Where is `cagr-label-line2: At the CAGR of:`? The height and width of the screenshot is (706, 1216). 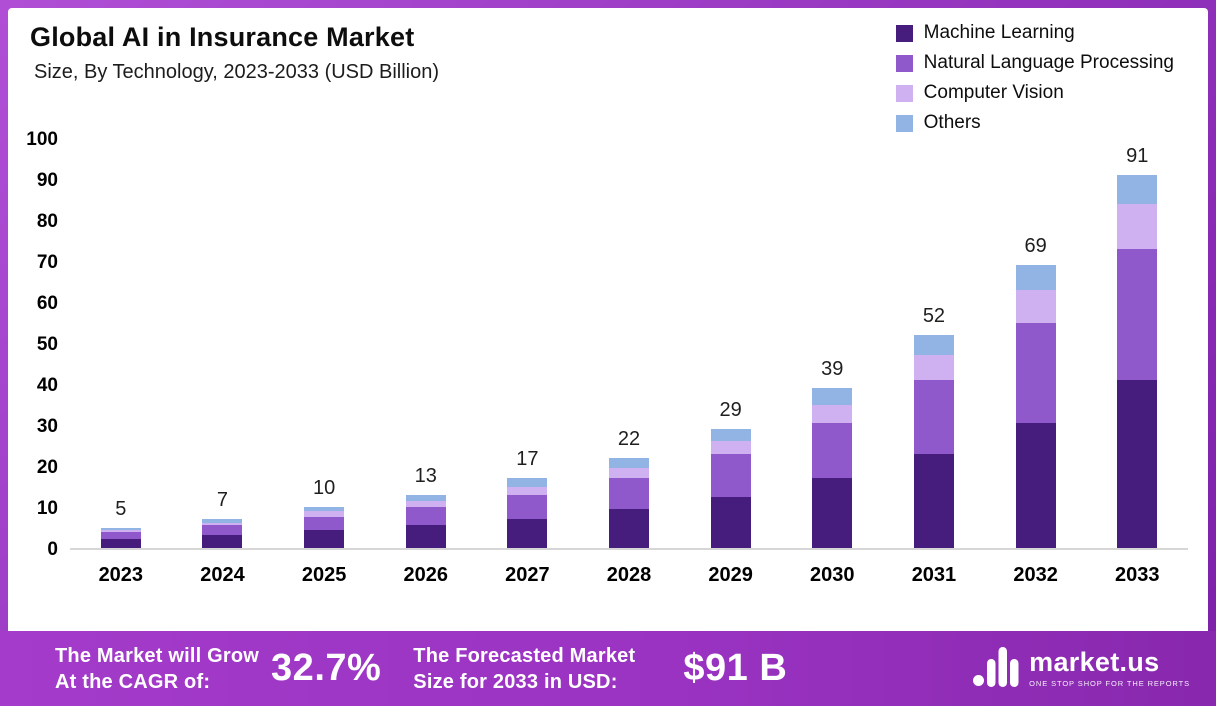
cagr-label-line2: At the CAGR of: is located at coordinates (133, 681).